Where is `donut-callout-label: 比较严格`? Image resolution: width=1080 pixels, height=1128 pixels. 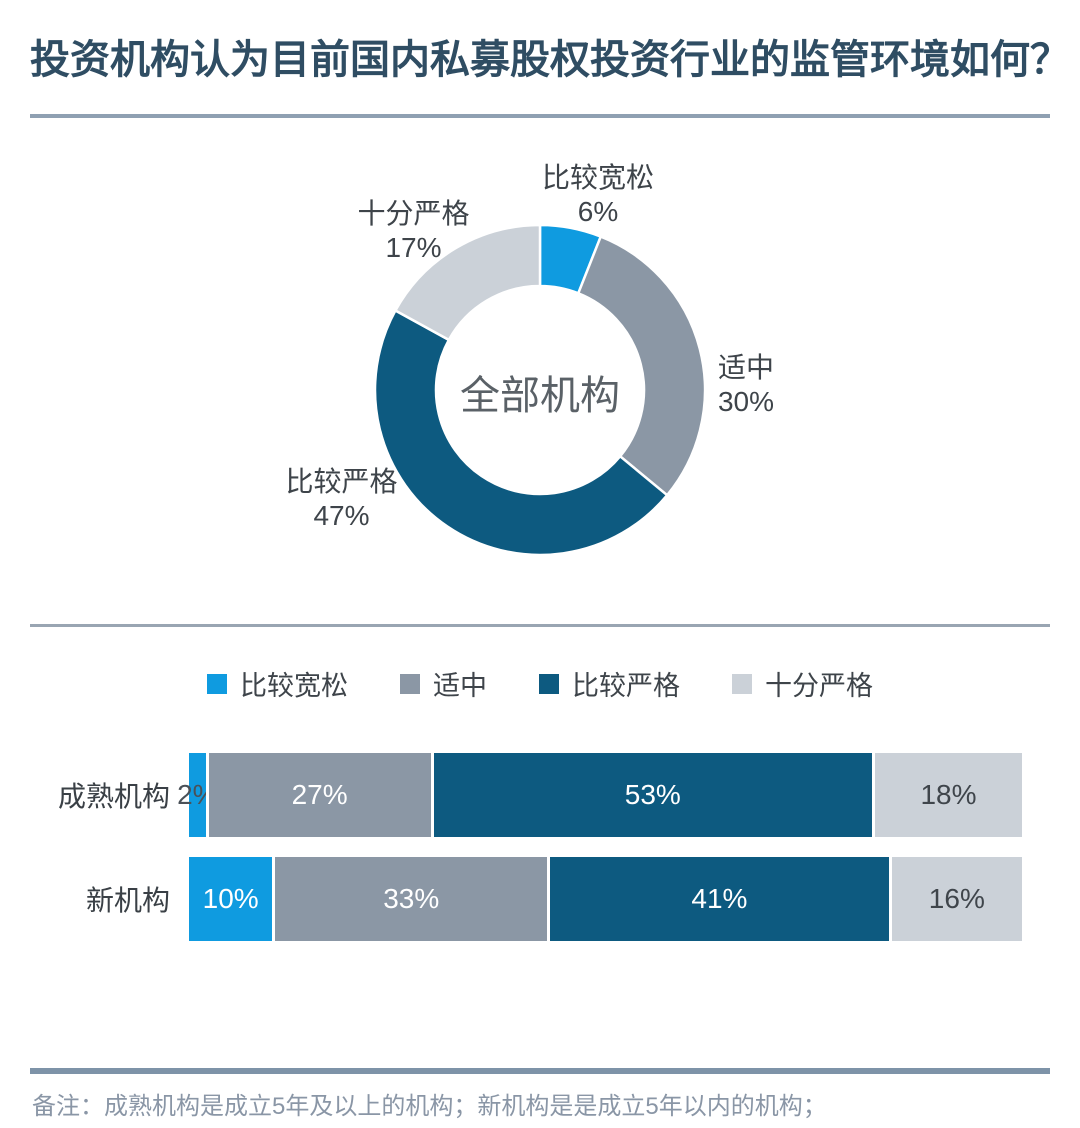 donut-callout-label: 比较严格 is located at coordinates (341, 481).